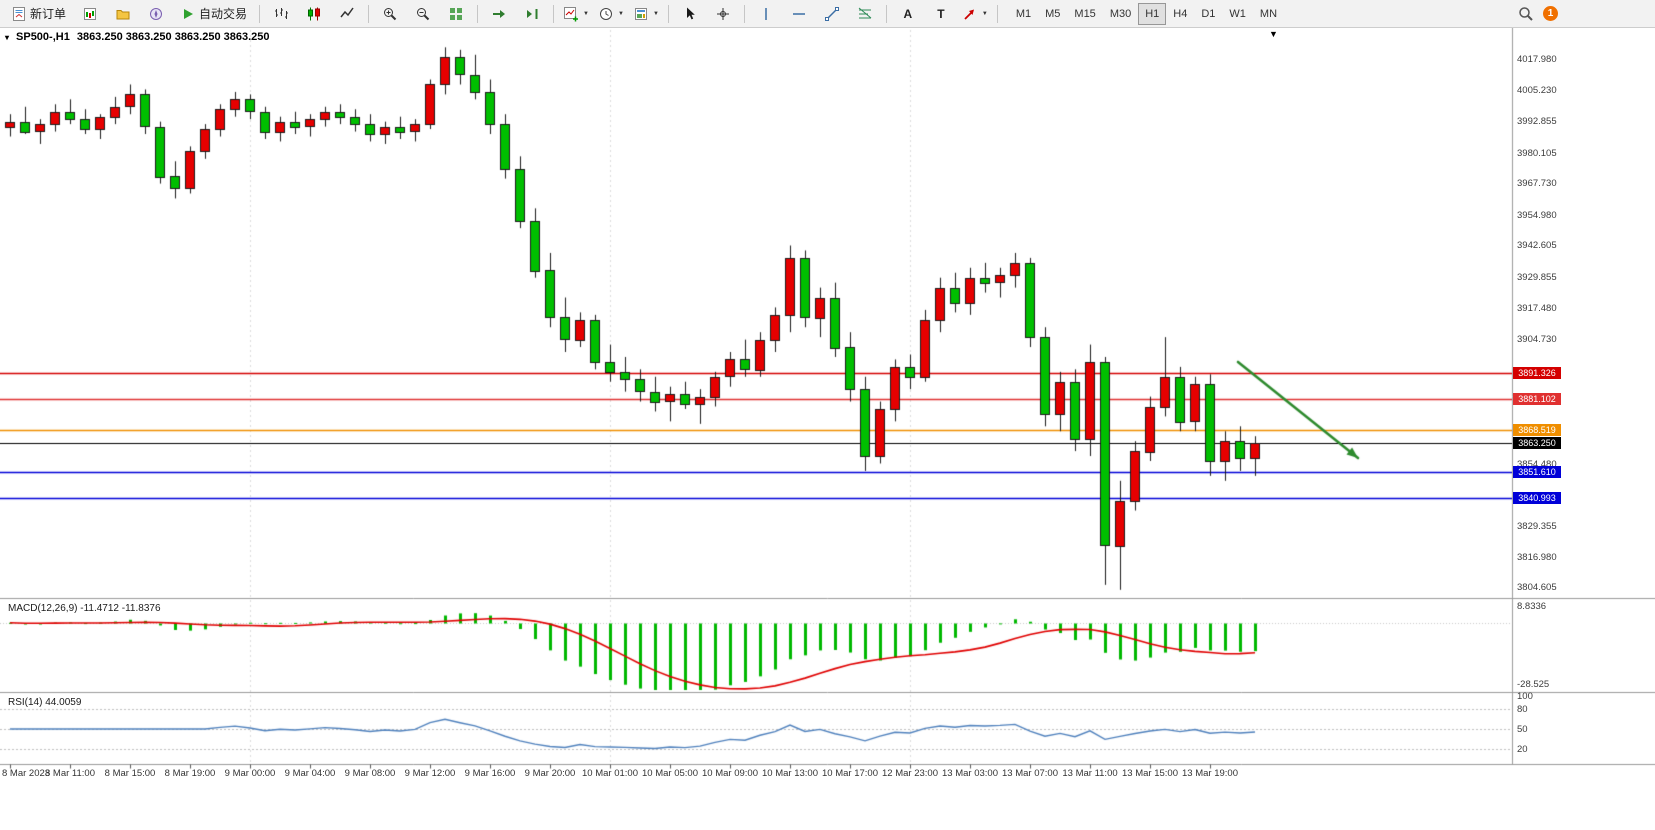  Describe the element at coordinates (7, 37) in the screenshot. I see `one-click-trading-toggle: ▾` at that location.